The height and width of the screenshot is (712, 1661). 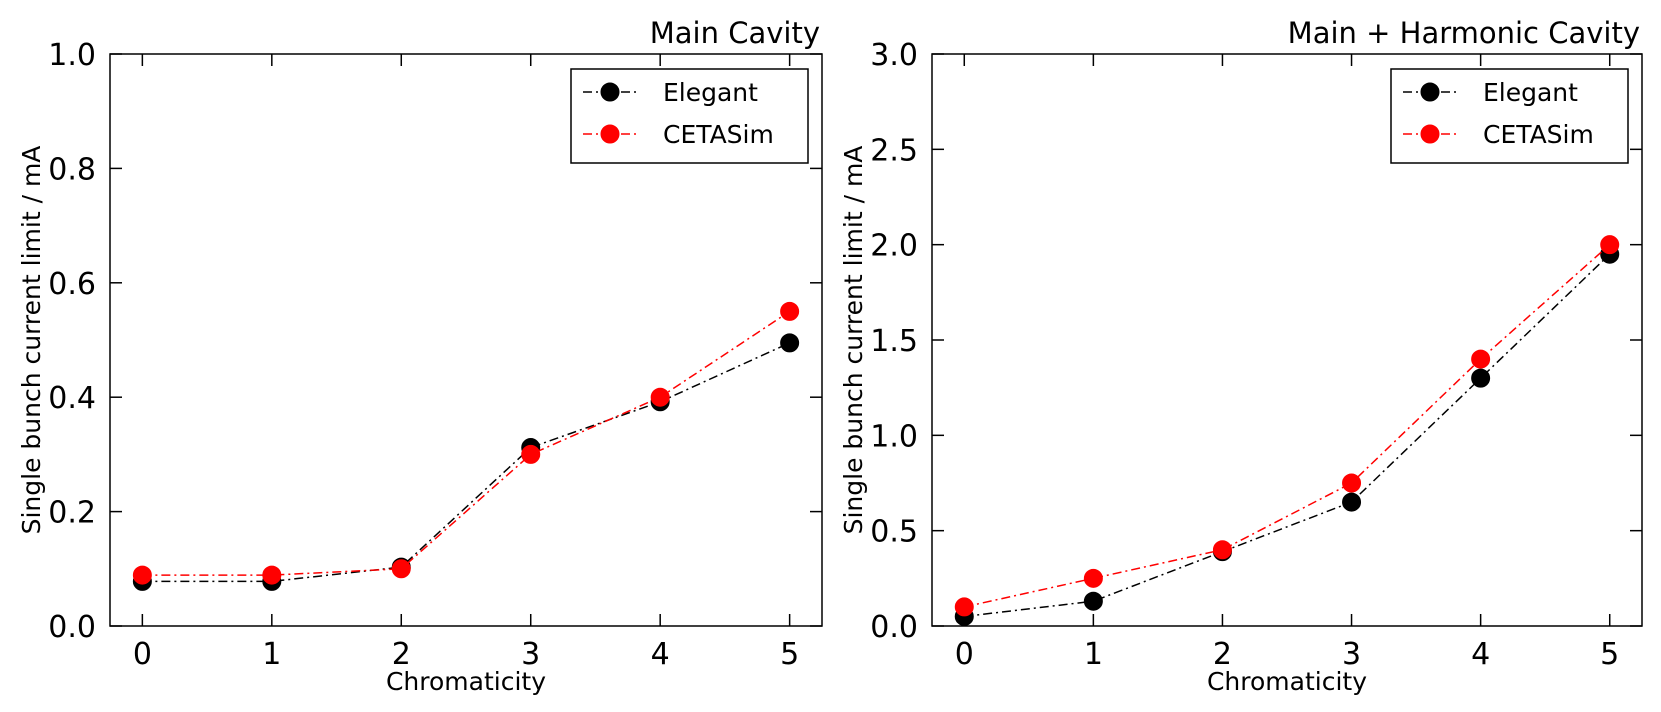 What do you see at coordinates (735, 33) in the screenshot?
I see `panel-title: Main Cavity` at bounding box center [735, 33].